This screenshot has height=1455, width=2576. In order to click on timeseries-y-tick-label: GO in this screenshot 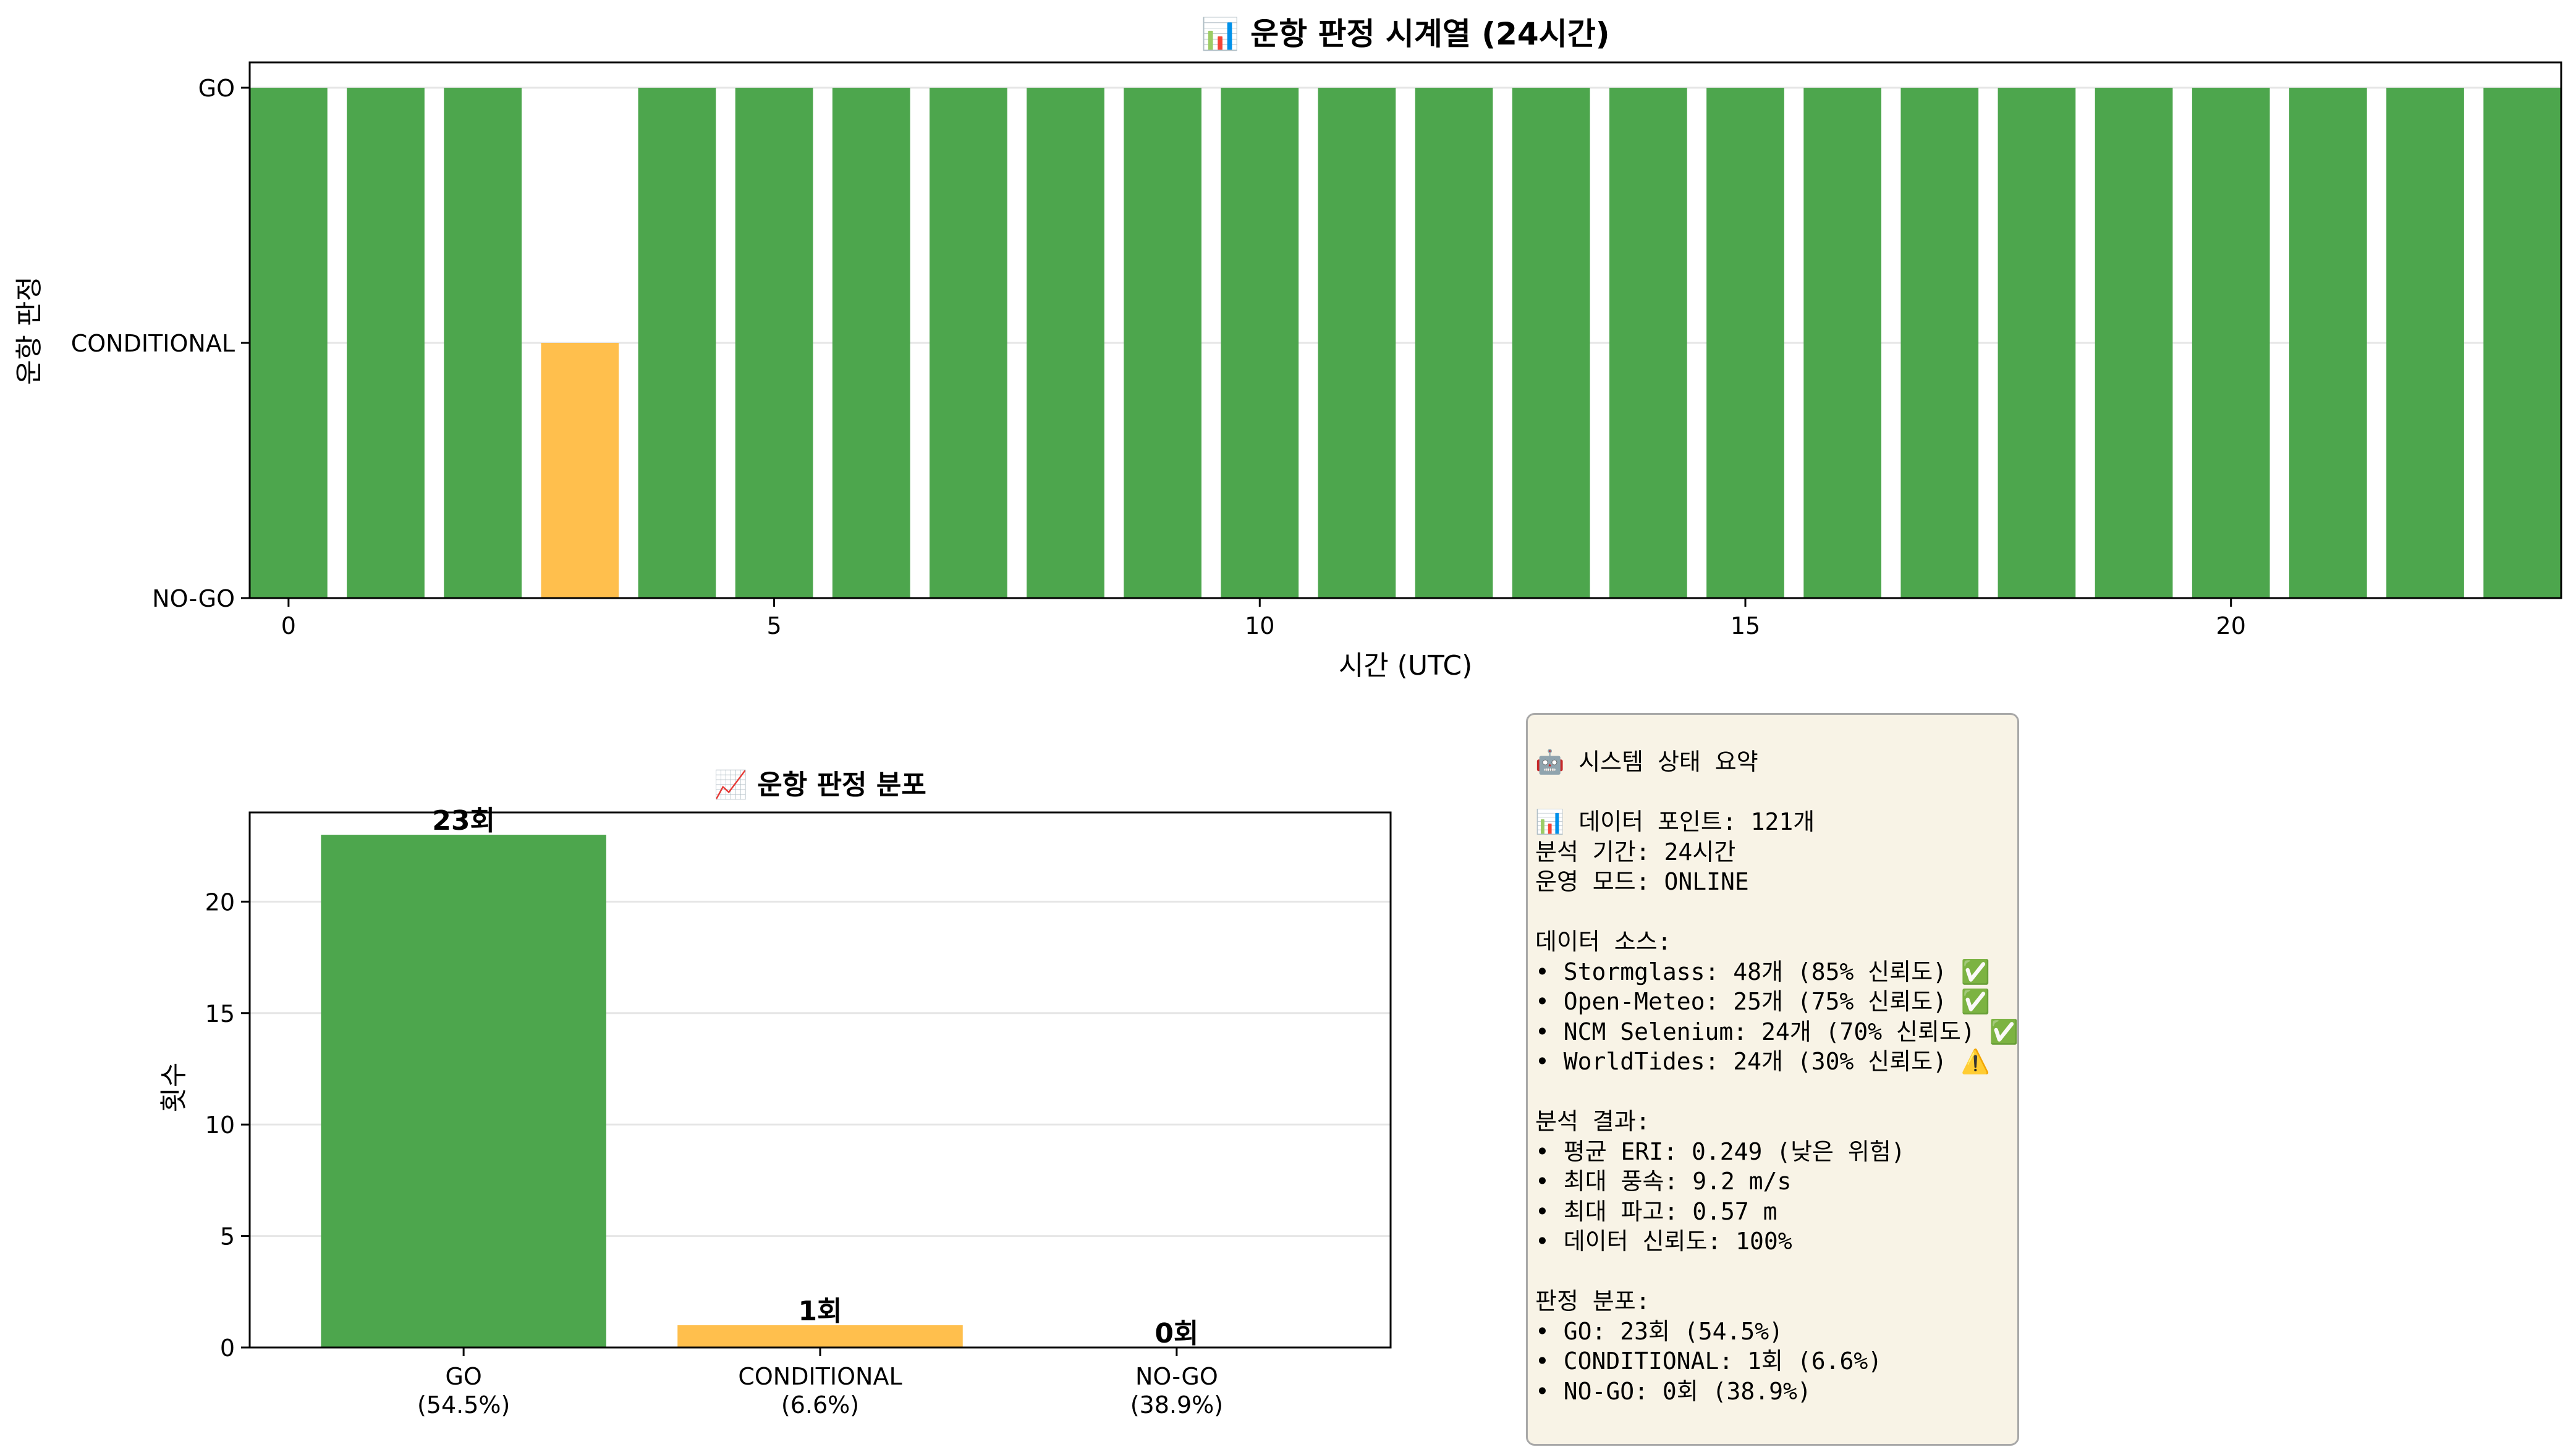, I will do `click(216, 88)`.